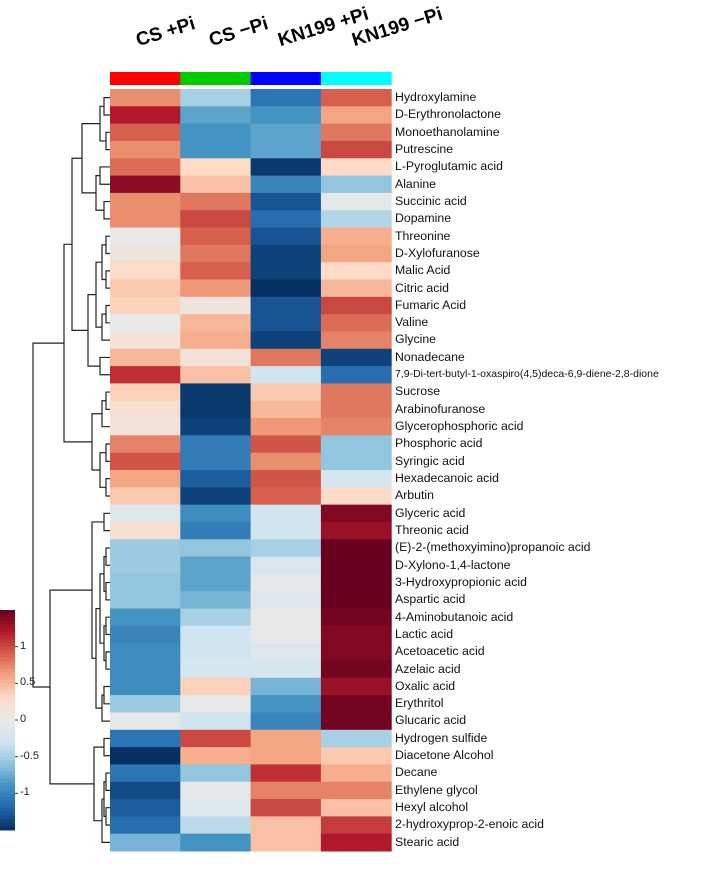 Image resolution: width=709 pixels, height=877 pixels. Describe the element at coordinates (29, 755) in the screenshot. I see `legend-tick-label: -0.5` at that location.